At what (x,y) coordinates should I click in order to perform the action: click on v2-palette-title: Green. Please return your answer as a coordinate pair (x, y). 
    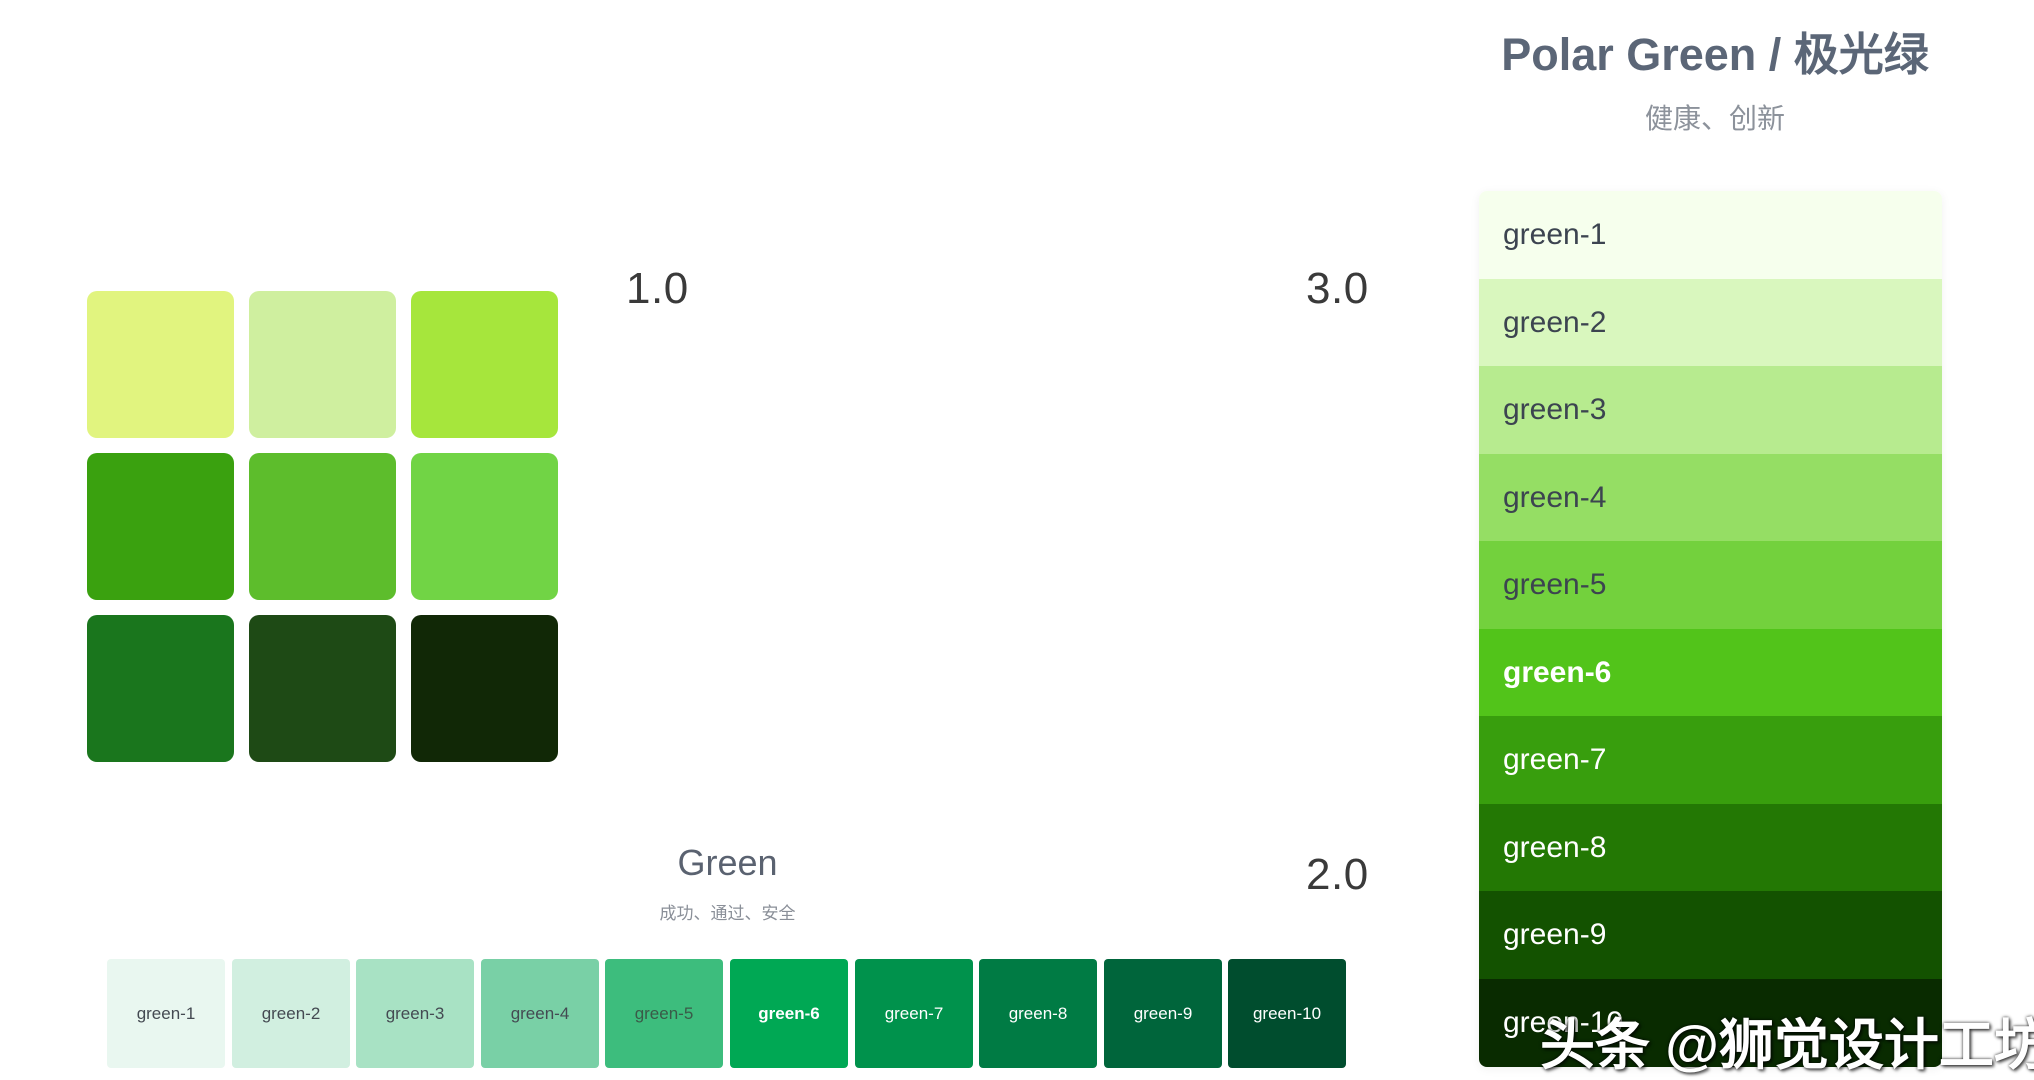
    Looking at the image, I should click on (727, 862).